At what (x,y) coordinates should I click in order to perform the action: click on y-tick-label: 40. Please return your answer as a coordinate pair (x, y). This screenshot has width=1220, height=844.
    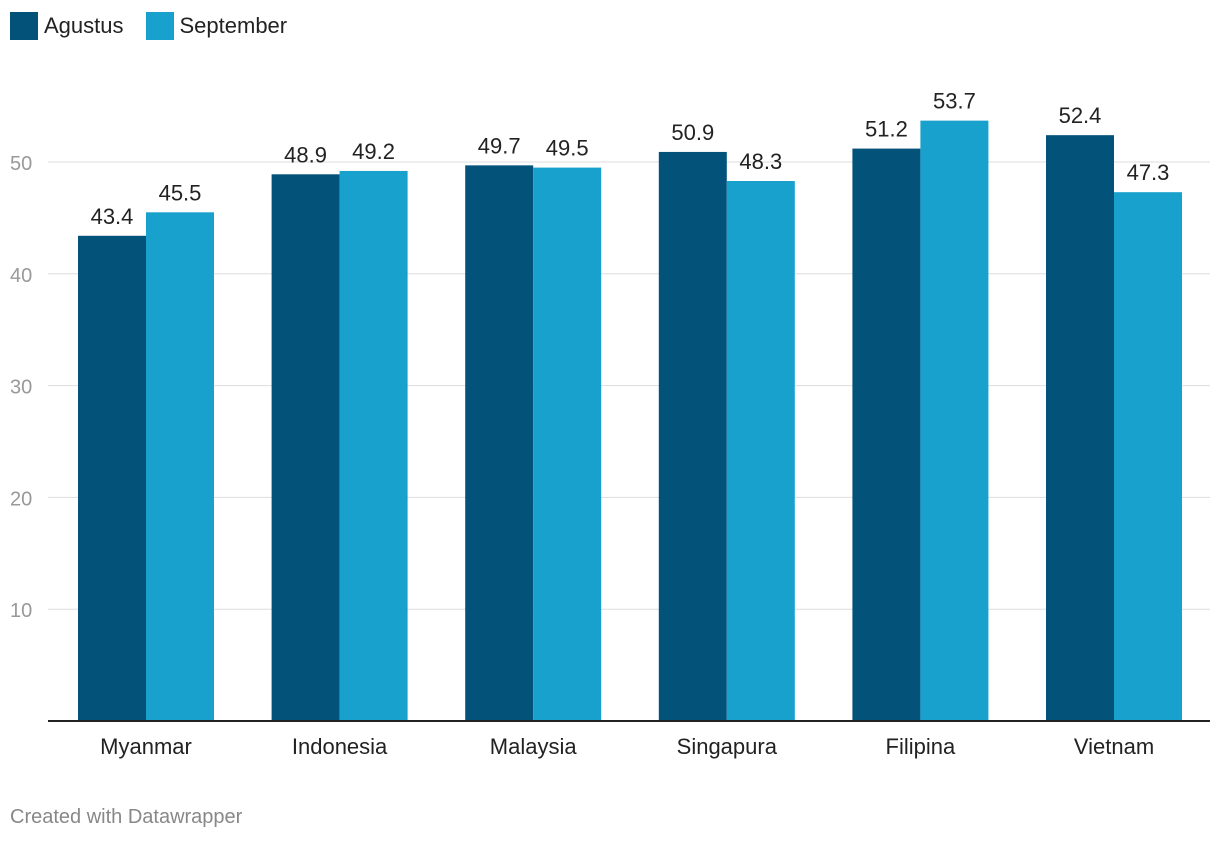
    Looking at the image, I should click on (21, 276).